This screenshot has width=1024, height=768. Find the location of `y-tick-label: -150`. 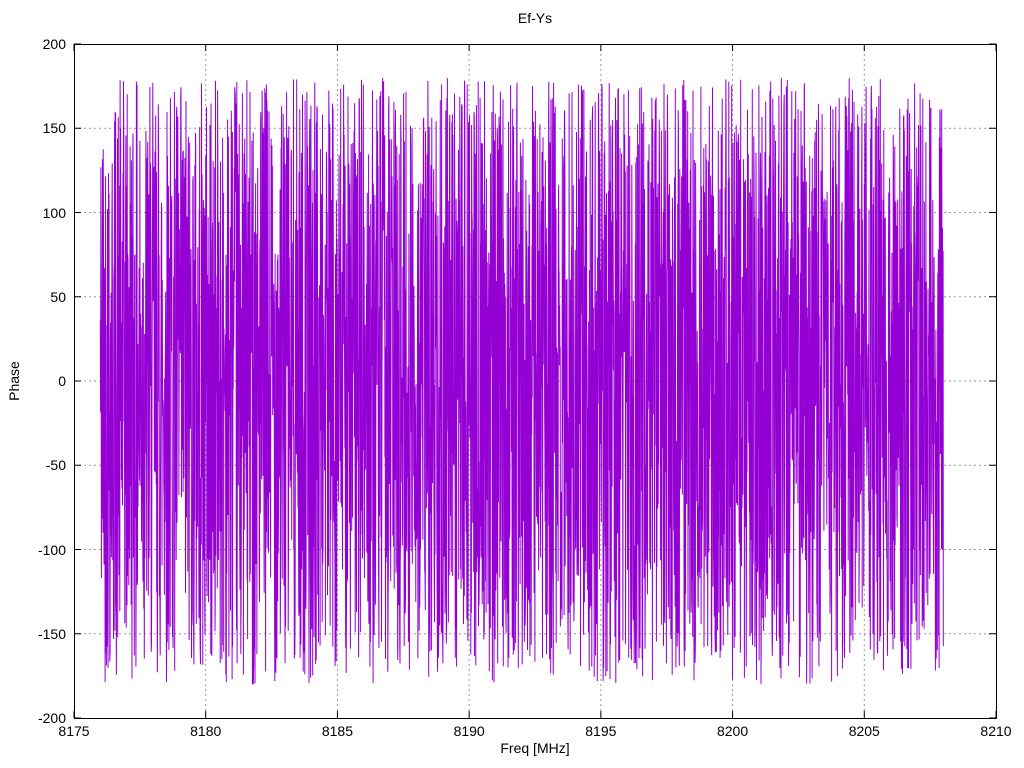

y-tick-label: -150 is located at coordinates (51, 633).